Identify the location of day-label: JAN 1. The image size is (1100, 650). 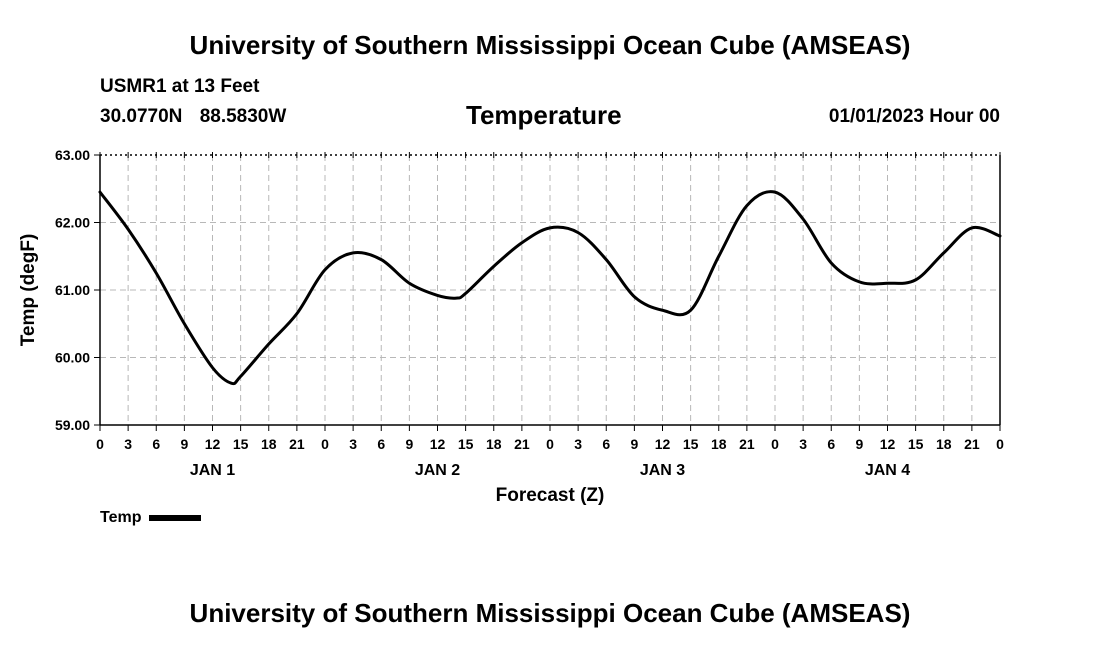
(212, 470).